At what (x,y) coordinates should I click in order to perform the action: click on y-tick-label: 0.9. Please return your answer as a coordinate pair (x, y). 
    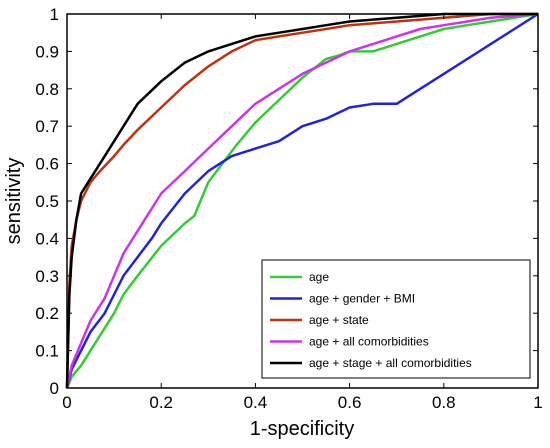
    Looking at the image, I should click on (47, 51).